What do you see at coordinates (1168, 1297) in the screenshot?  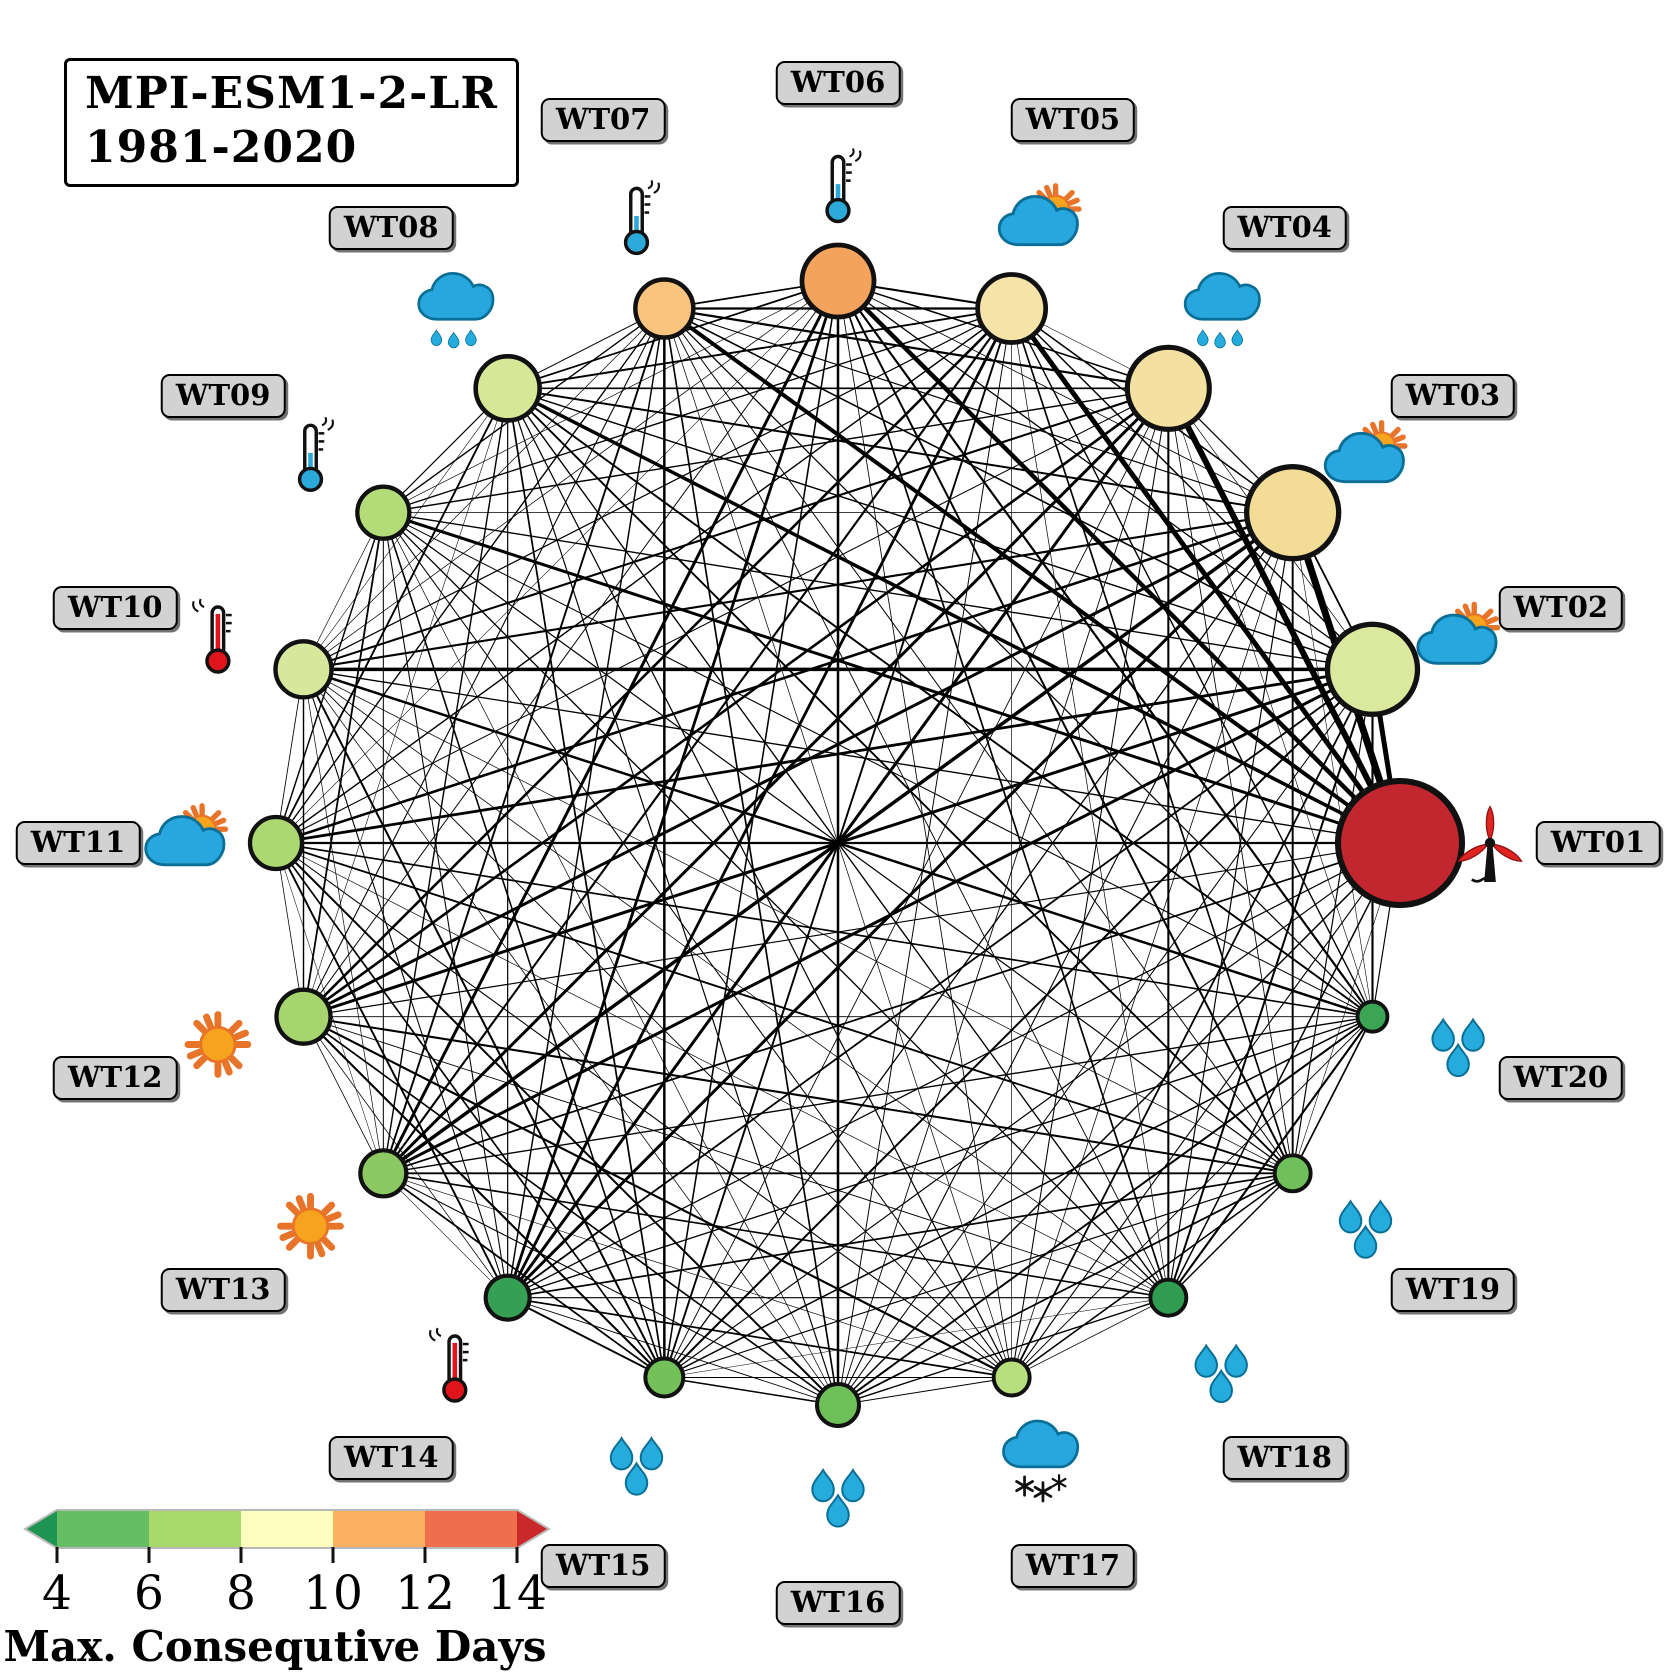 I see `node-WT18` at bounding box center [1168, 1297].